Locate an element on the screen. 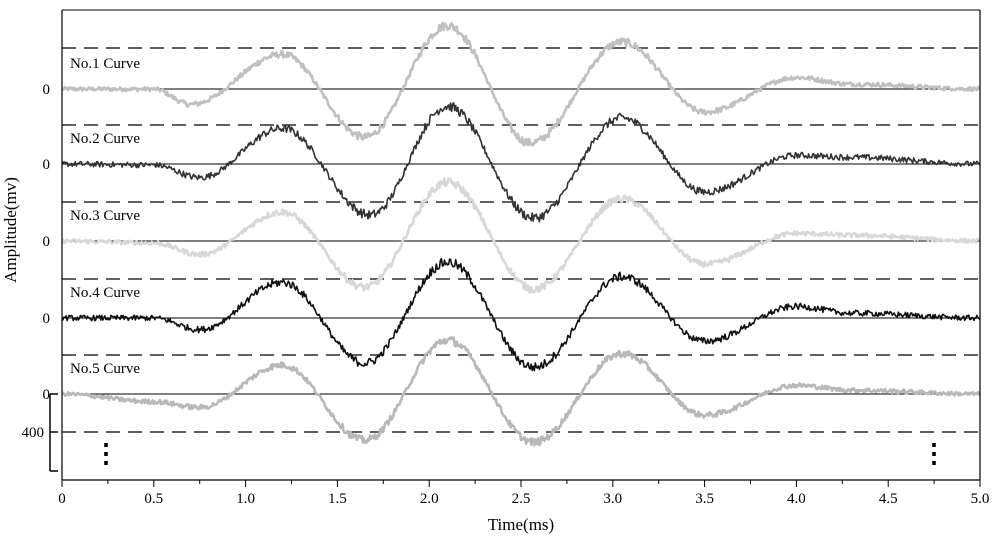 This screenshot has width=1000, height=539. y-axis-label: Amplitude(mv) is located at coordinates (10, 230).